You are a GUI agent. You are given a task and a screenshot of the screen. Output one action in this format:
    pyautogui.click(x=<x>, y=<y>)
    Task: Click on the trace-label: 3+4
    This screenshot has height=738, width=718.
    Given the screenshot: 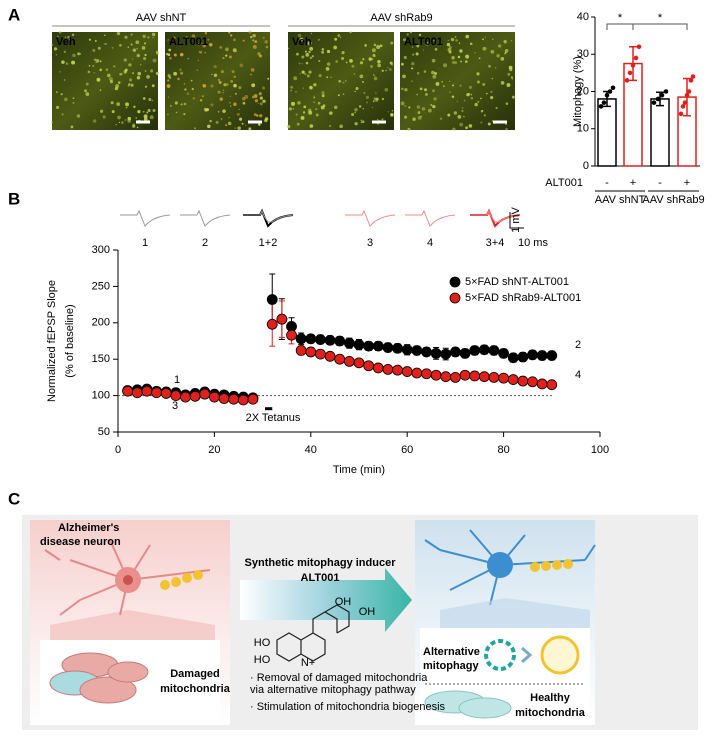 What is the action you would take?
    pyautogui.click(x=495, y=243)
    